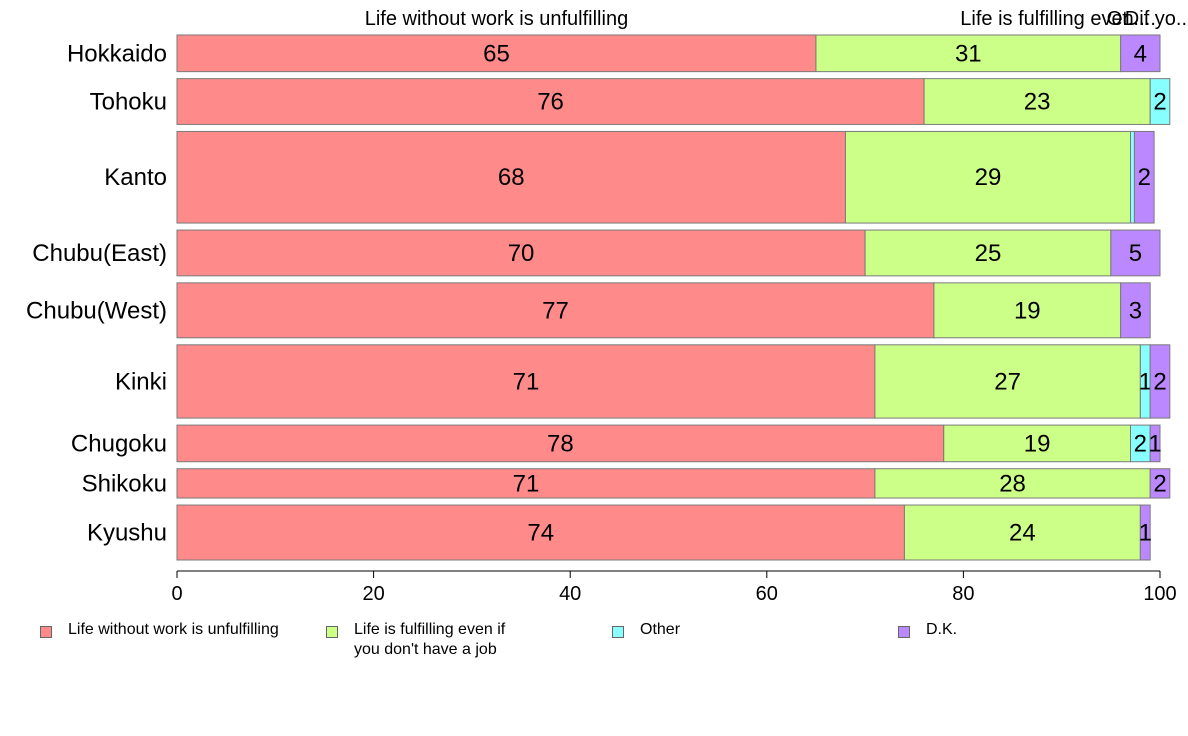  I want to click on data-label: 29, so click(988, 177).